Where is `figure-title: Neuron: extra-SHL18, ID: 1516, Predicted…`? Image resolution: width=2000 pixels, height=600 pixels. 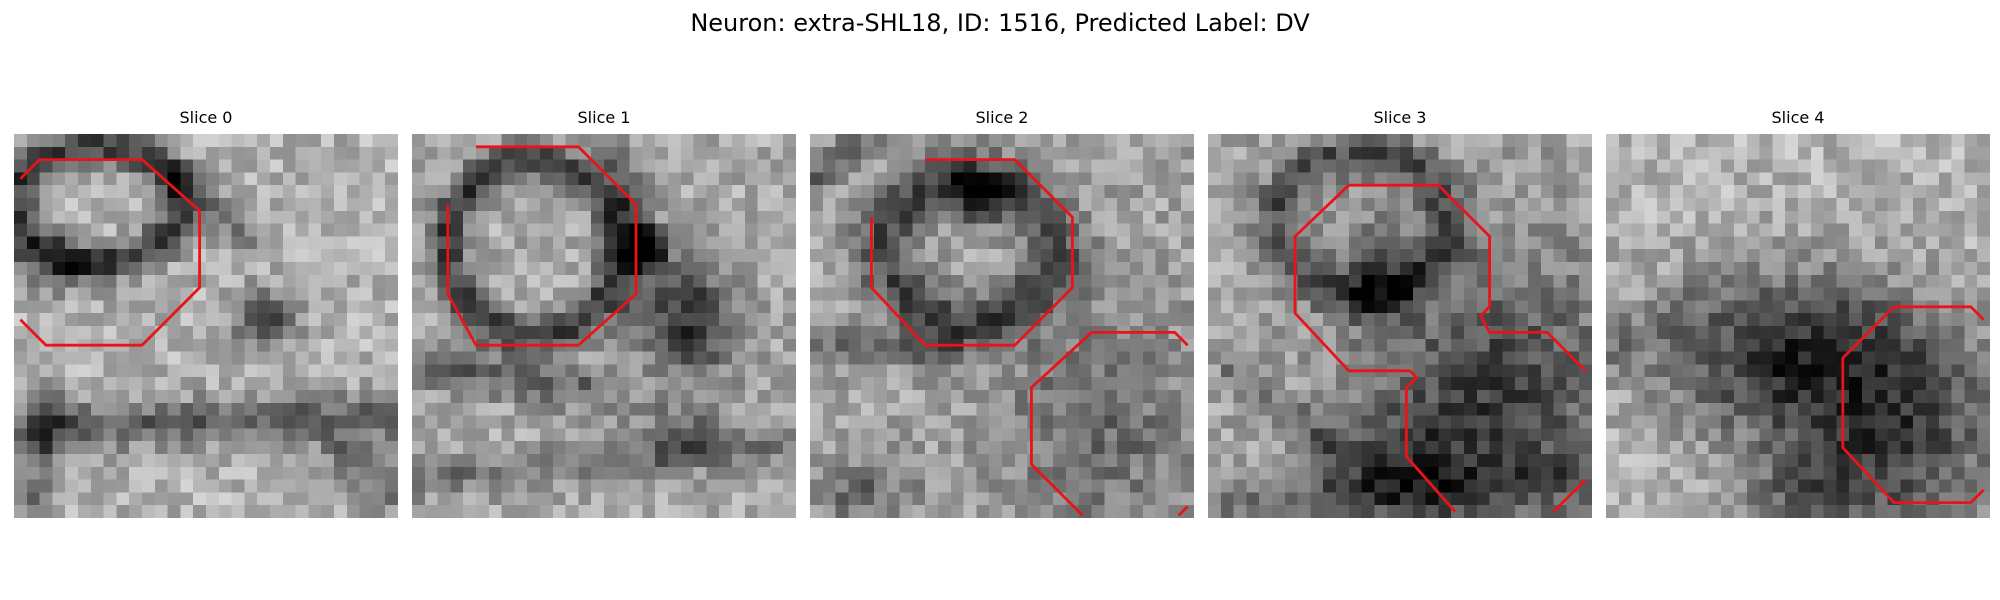 figure-title: Neuron: extra-SHL18, ID: 1516, Predicted… is located at coordinates (1000, 23).